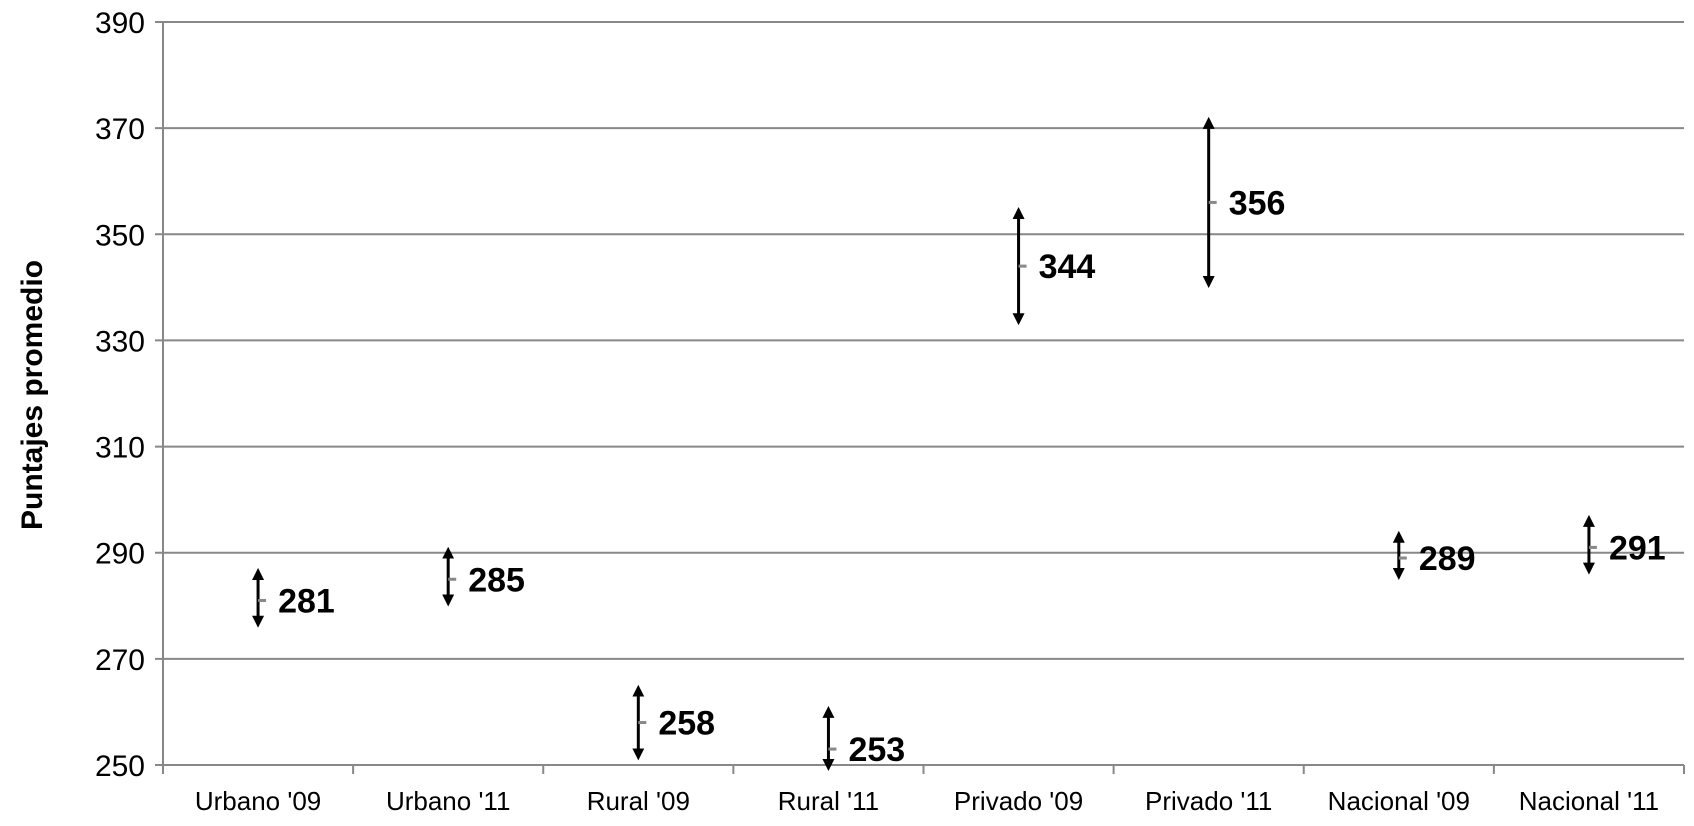 The width and height of the screenshot is (1694, 826). Describe the element at coordinates (1018, 801) in the screenshot. I see `x-category-label: Privado '09` at that location.